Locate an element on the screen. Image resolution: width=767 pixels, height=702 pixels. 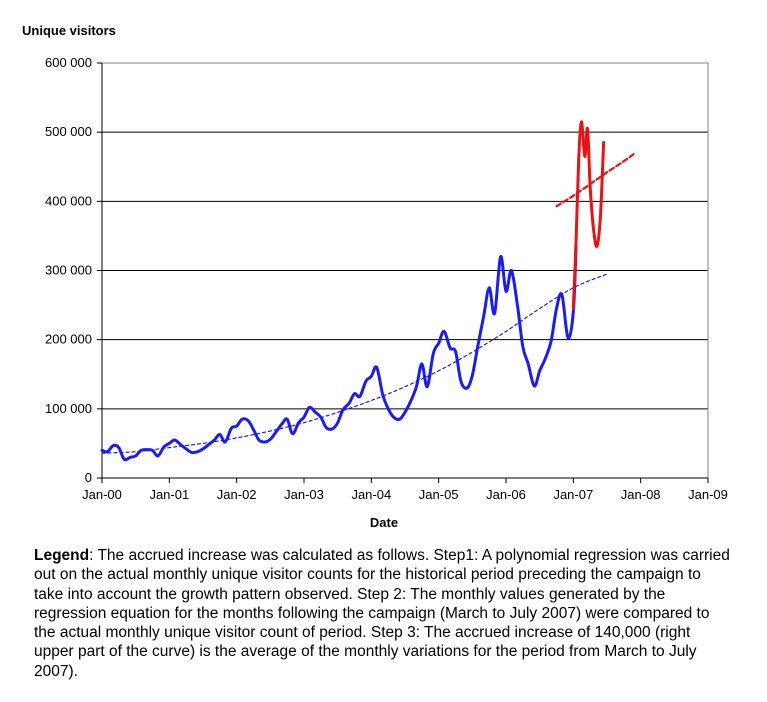
y-tick-label: 0 is located at coordinates (88, 477).